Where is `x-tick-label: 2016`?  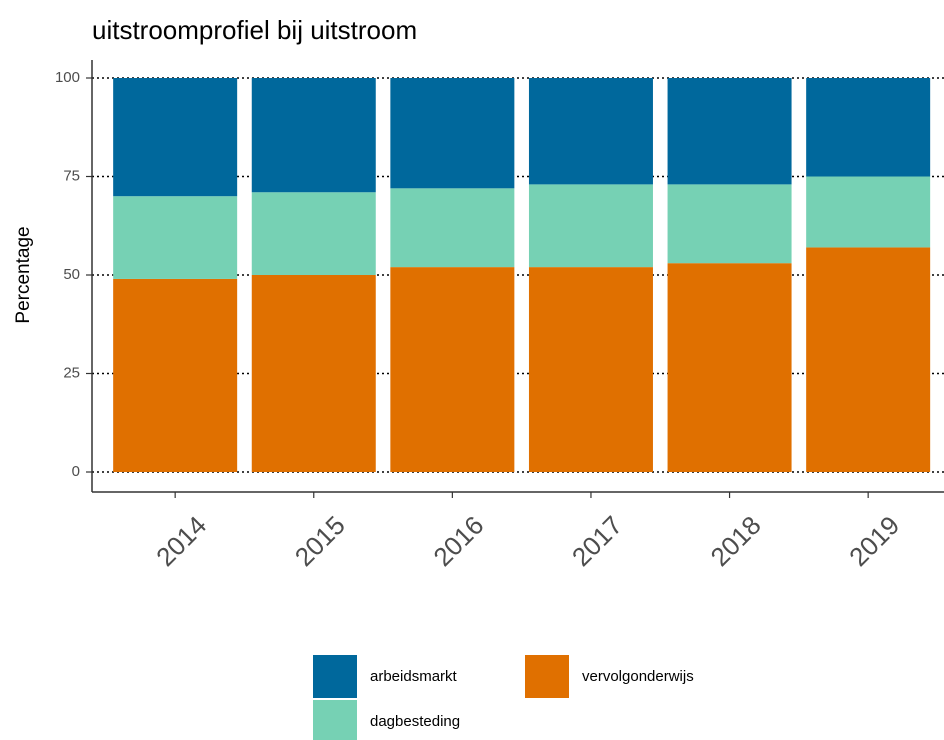
x-tick-label: 2016 is located at coordinates (458, 541).